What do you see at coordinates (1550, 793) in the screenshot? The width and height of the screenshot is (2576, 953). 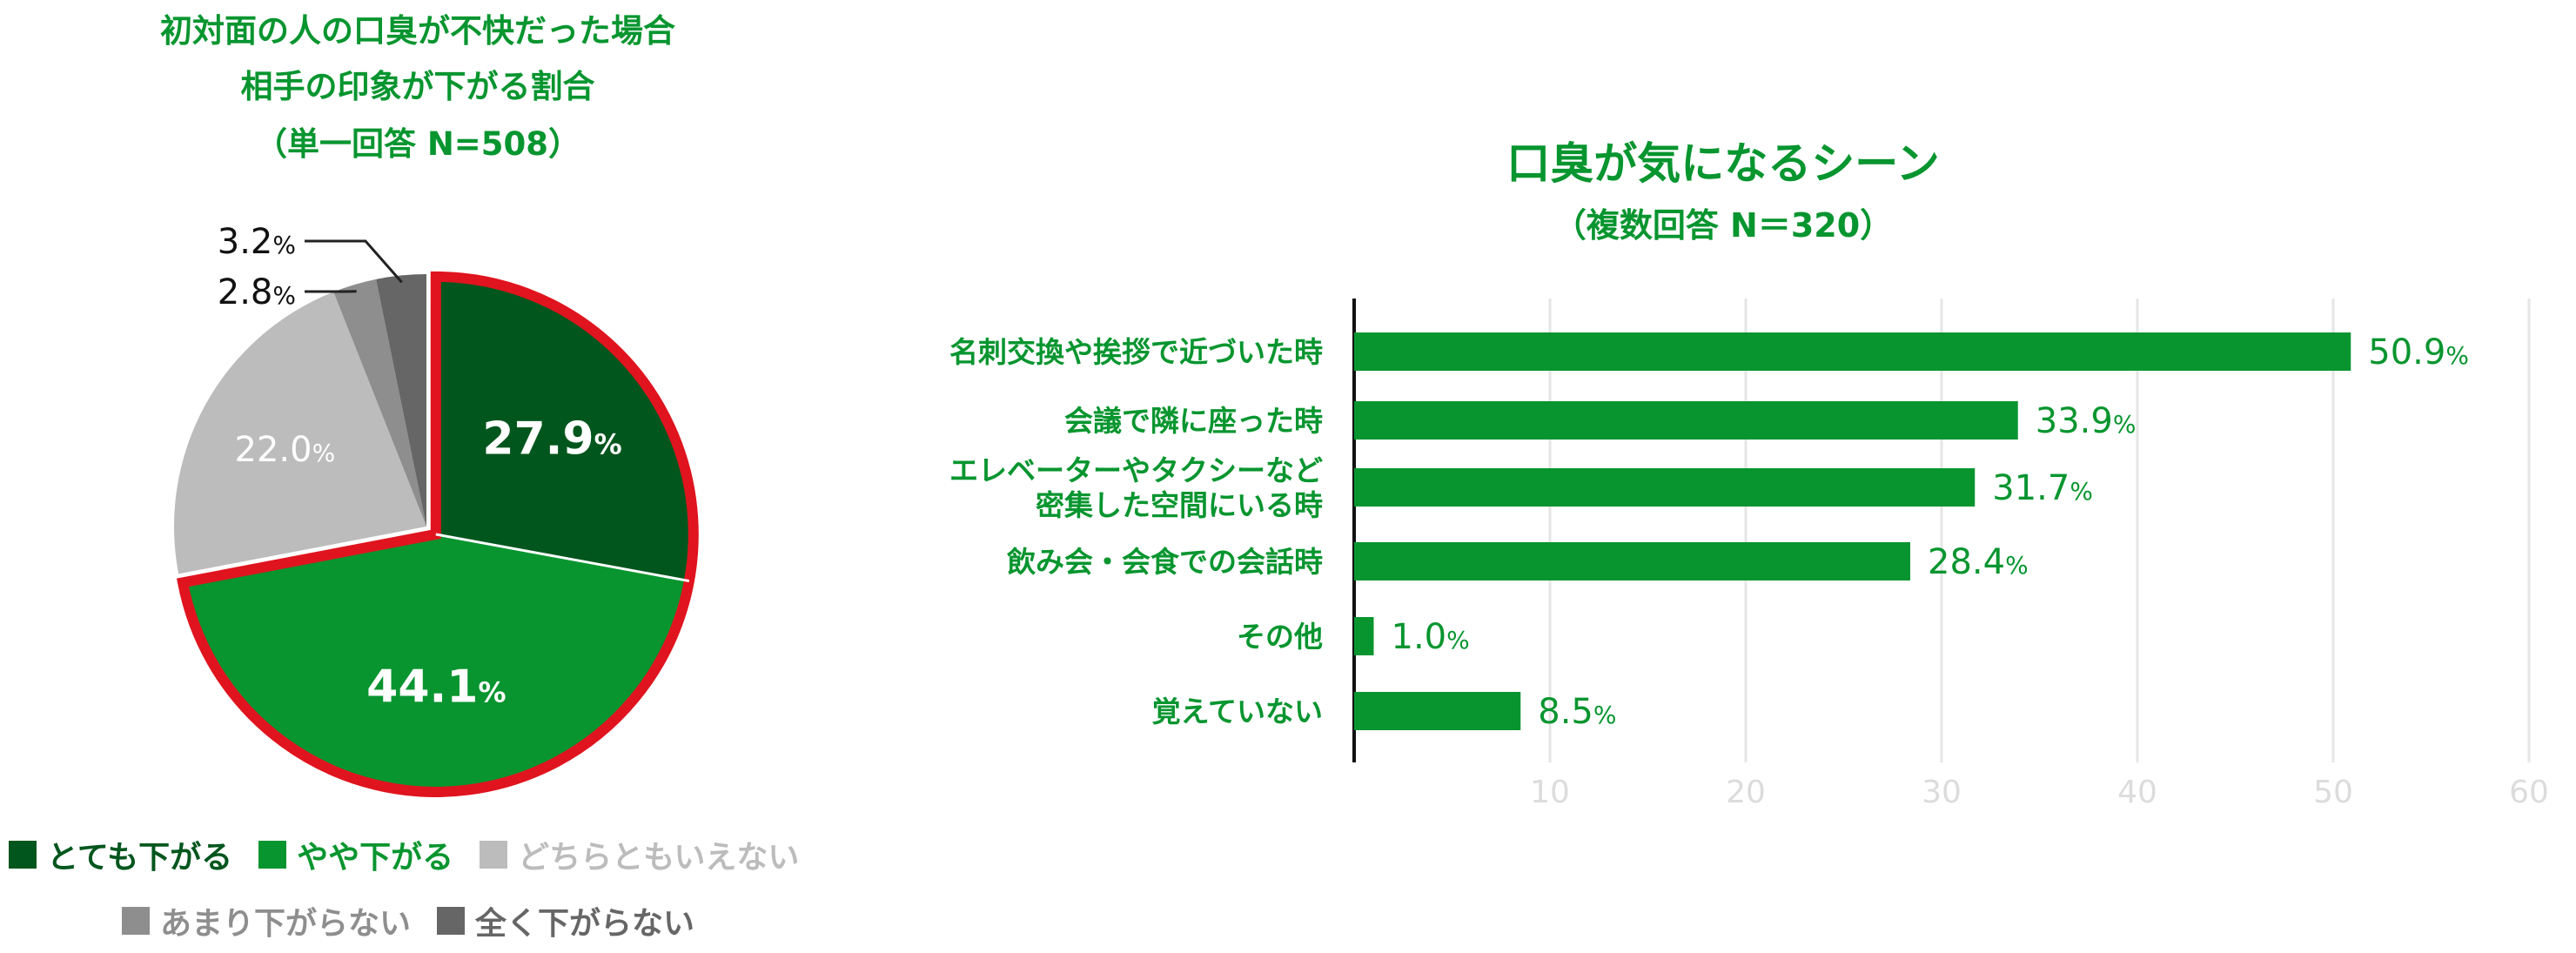 I see `x-tick-label: 10` at bounding box center [1550, 793].